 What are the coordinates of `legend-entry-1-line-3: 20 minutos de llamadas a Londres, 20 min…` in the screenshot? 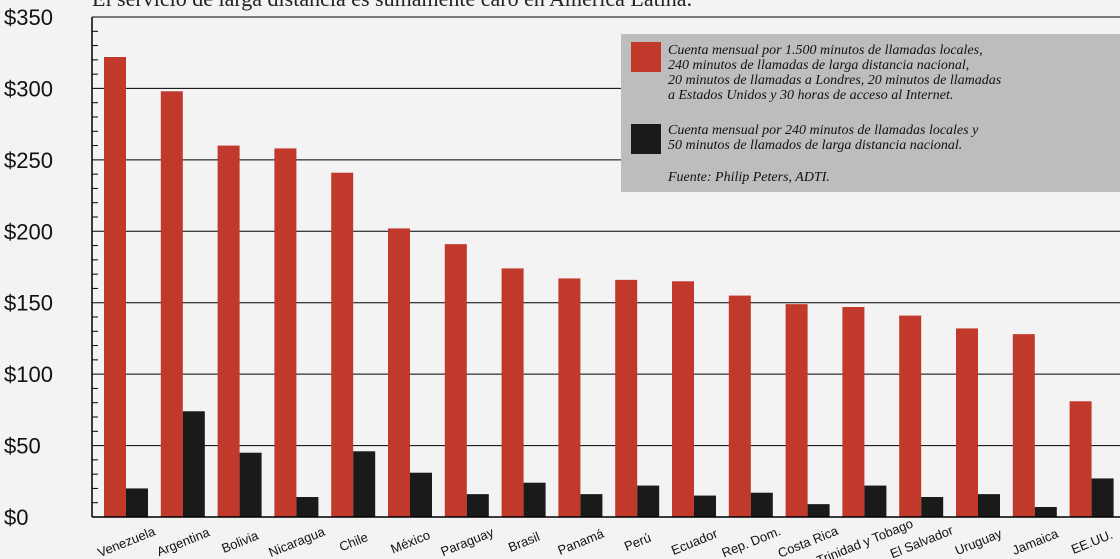 It's located at (835, 80).